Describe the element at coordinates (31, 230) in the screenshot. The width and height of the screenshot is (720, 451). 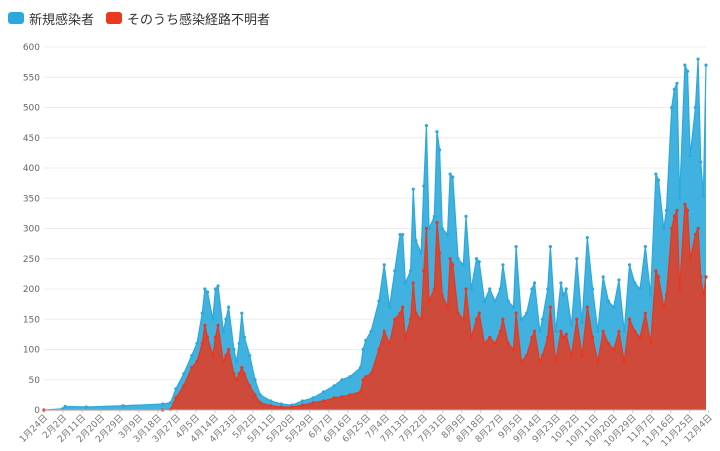
I see `y-tick-label: 300` at that location.